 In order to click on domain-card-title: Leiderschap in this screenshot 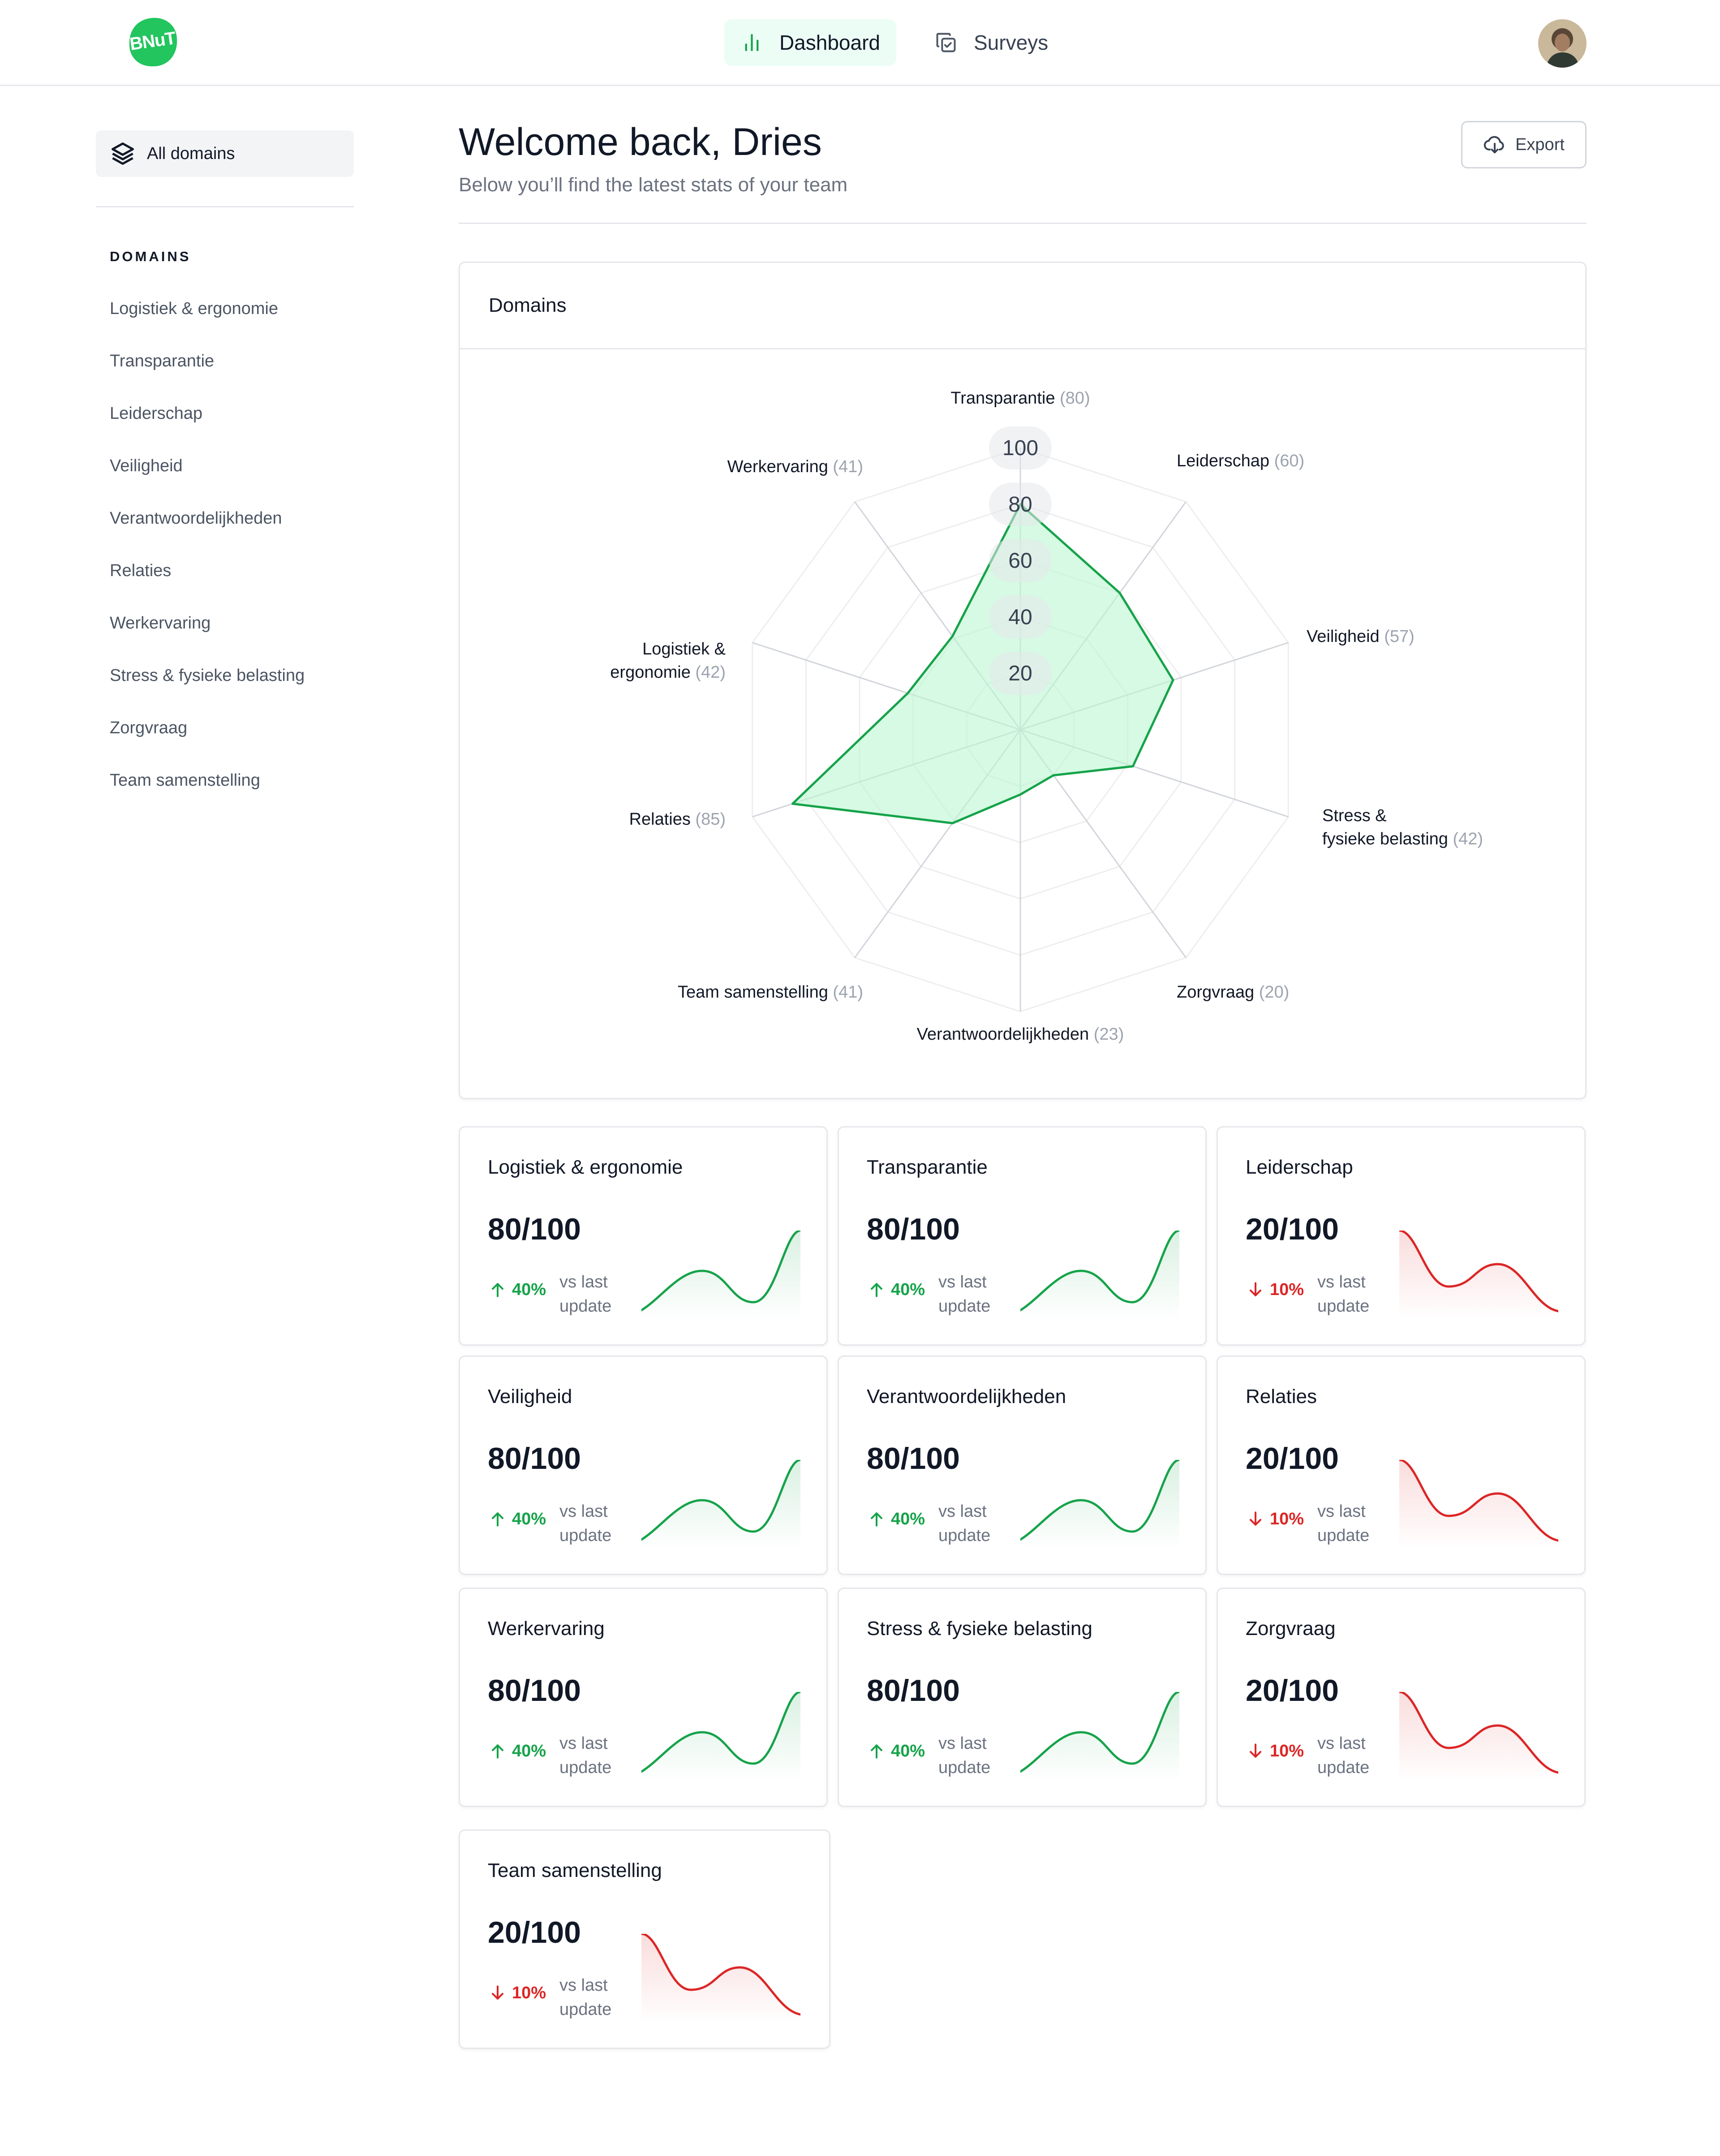, I will do `click(1300, 1167)`.